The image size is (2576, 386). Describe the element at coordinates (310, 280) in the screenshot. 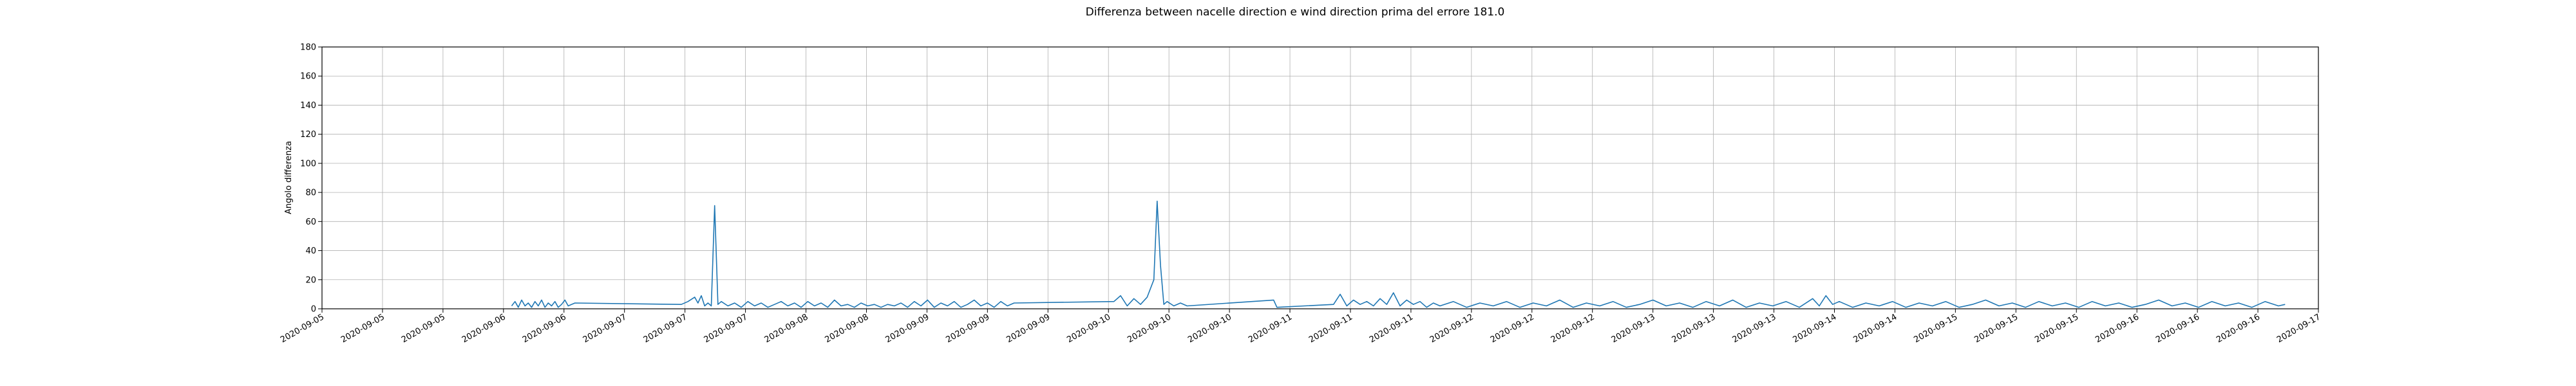

I see `y-tick-label: 20` at that location.